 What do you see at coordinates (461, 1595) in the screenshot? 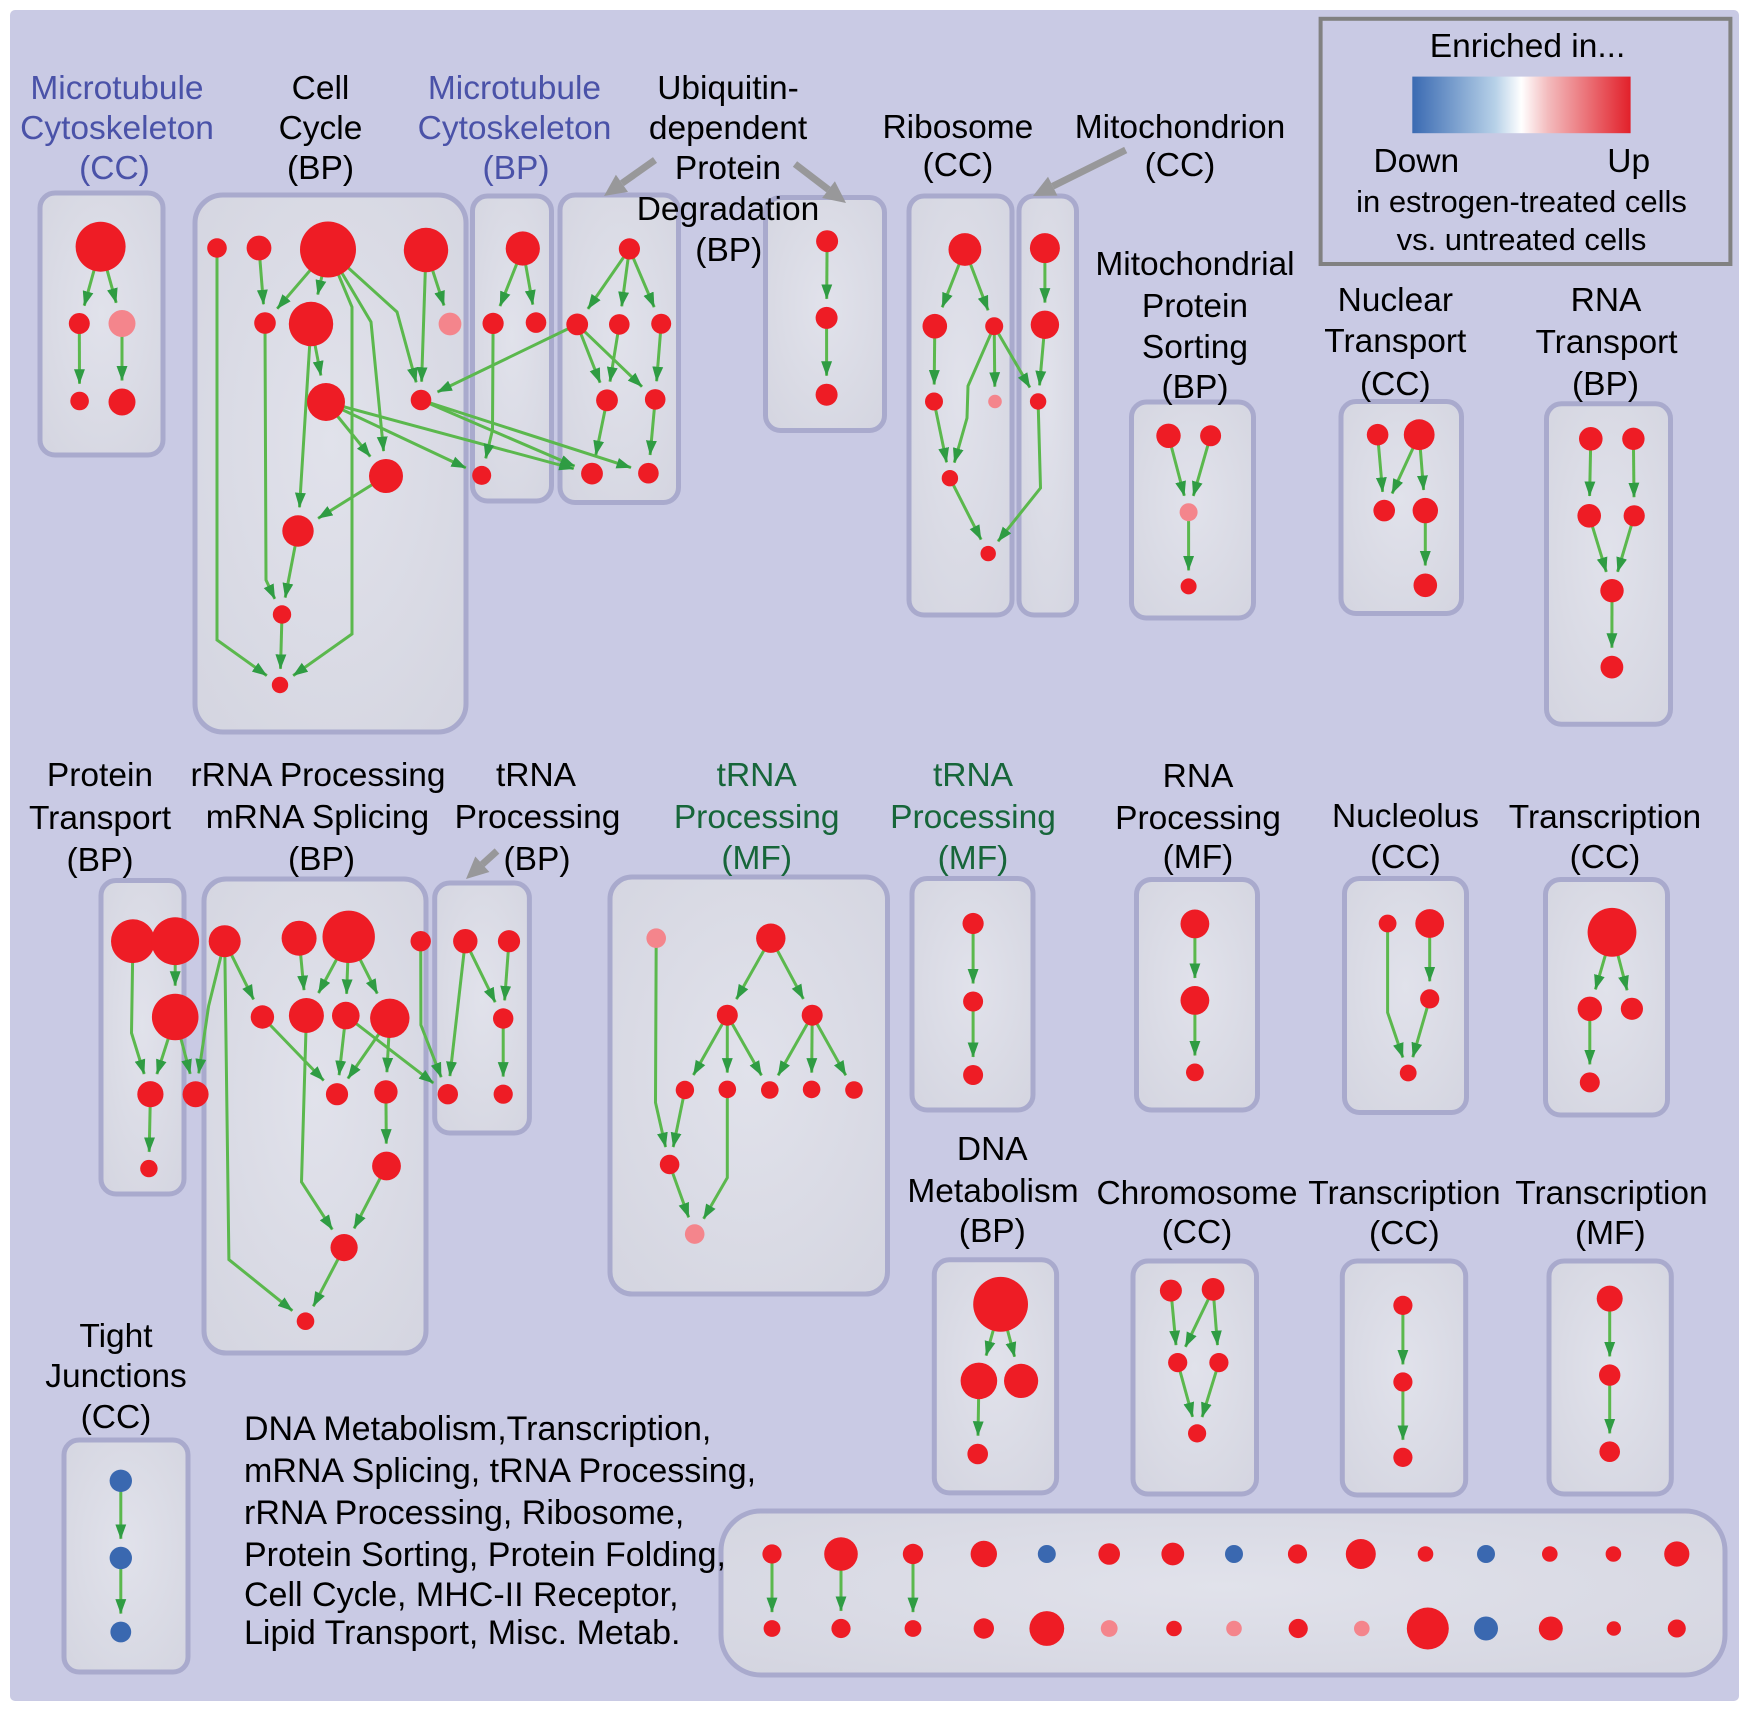
I see `svg-text: Cell Cycle, MHC-II Receptor,` at bounding box center [461, 1595].